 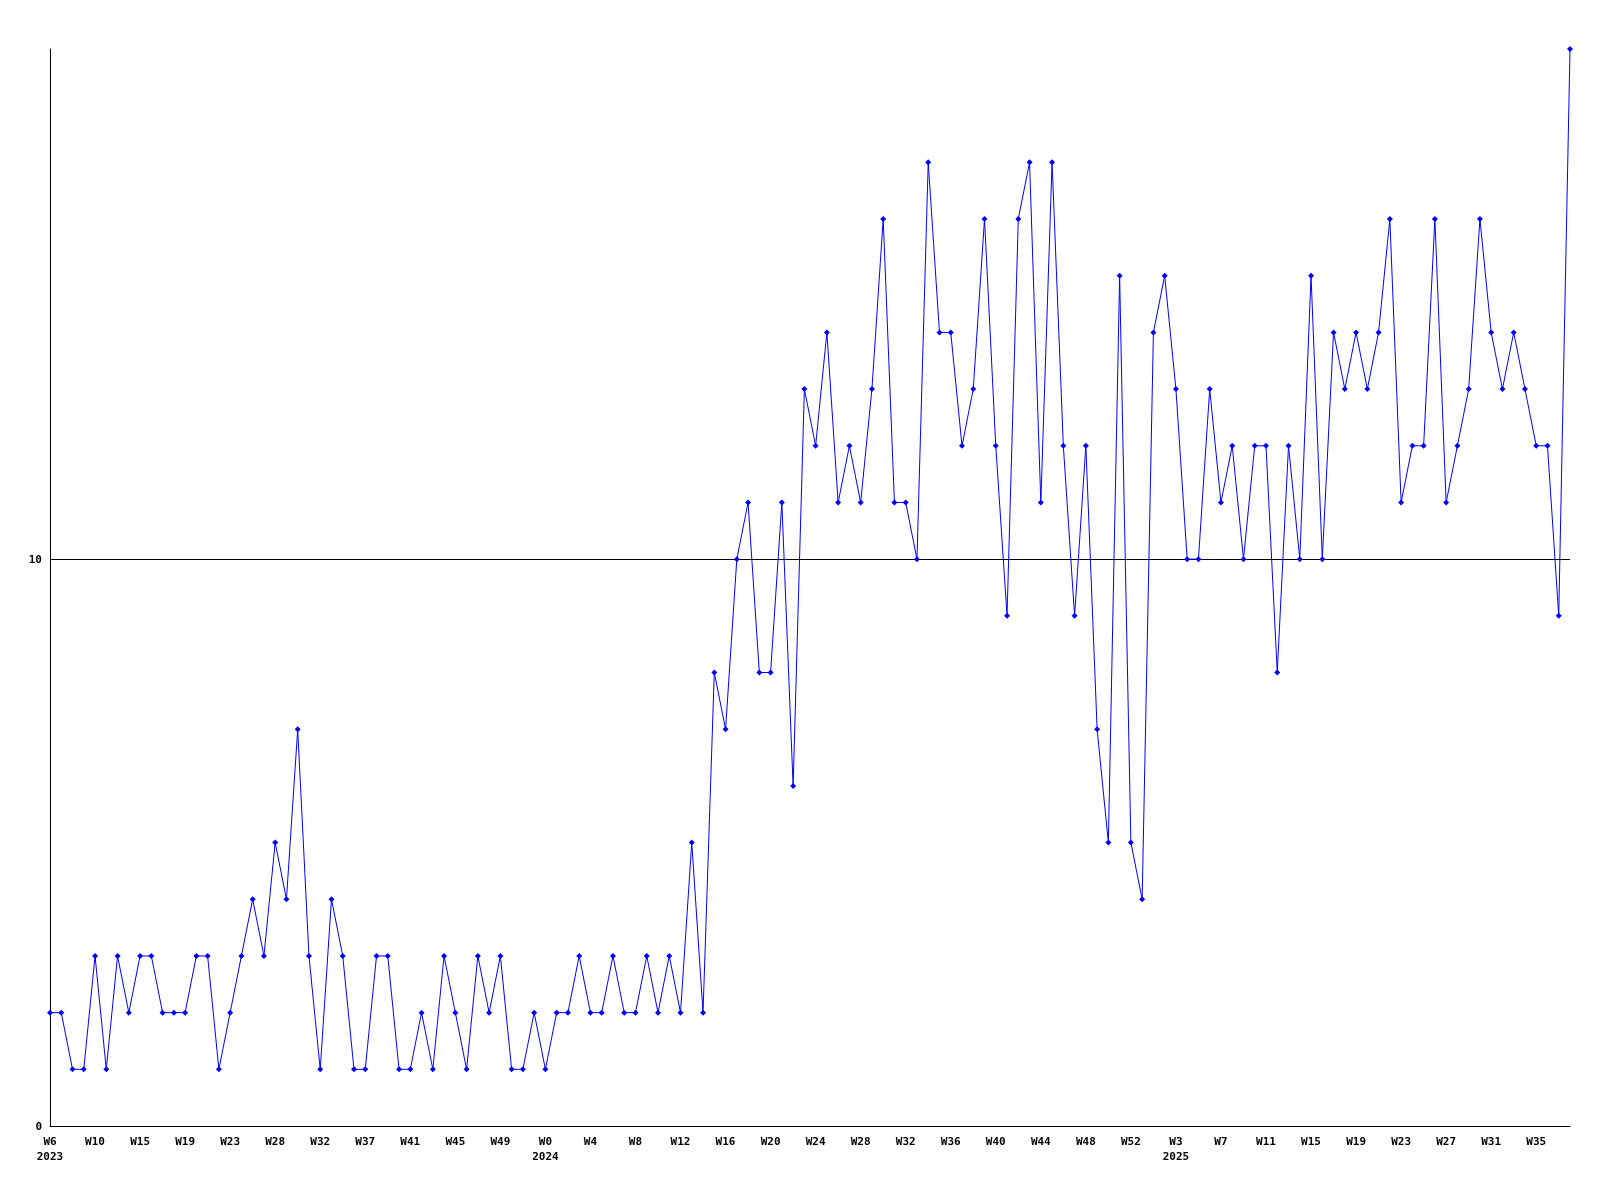 I want to click on y-tick-label: 0, so click(x=38, y=1126).